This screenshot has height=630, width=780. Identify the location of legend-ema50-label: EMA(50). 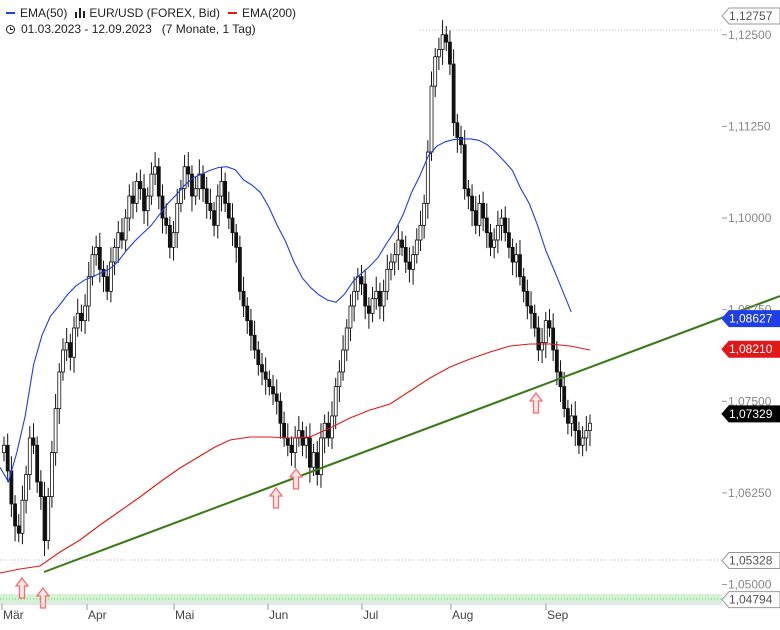
(44, 13).